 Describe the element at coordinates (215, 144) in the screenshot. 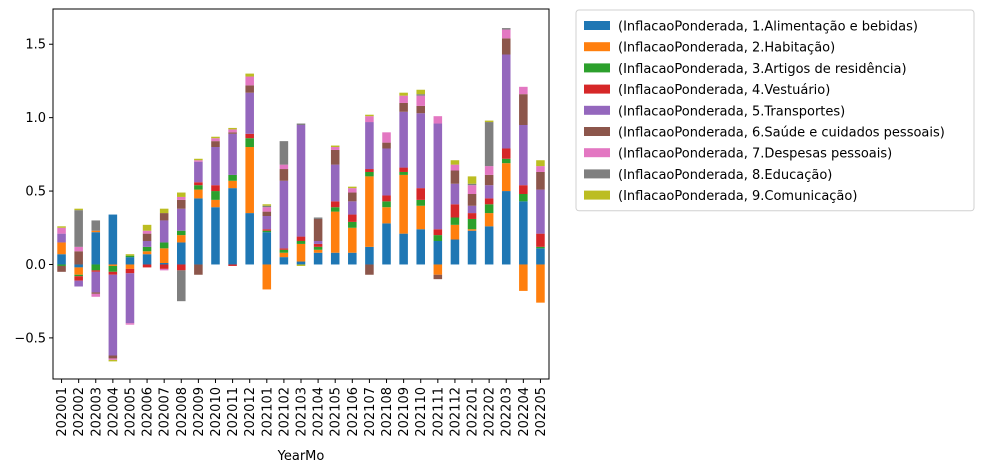

I see `bar-segment-202010-s6` at that location.